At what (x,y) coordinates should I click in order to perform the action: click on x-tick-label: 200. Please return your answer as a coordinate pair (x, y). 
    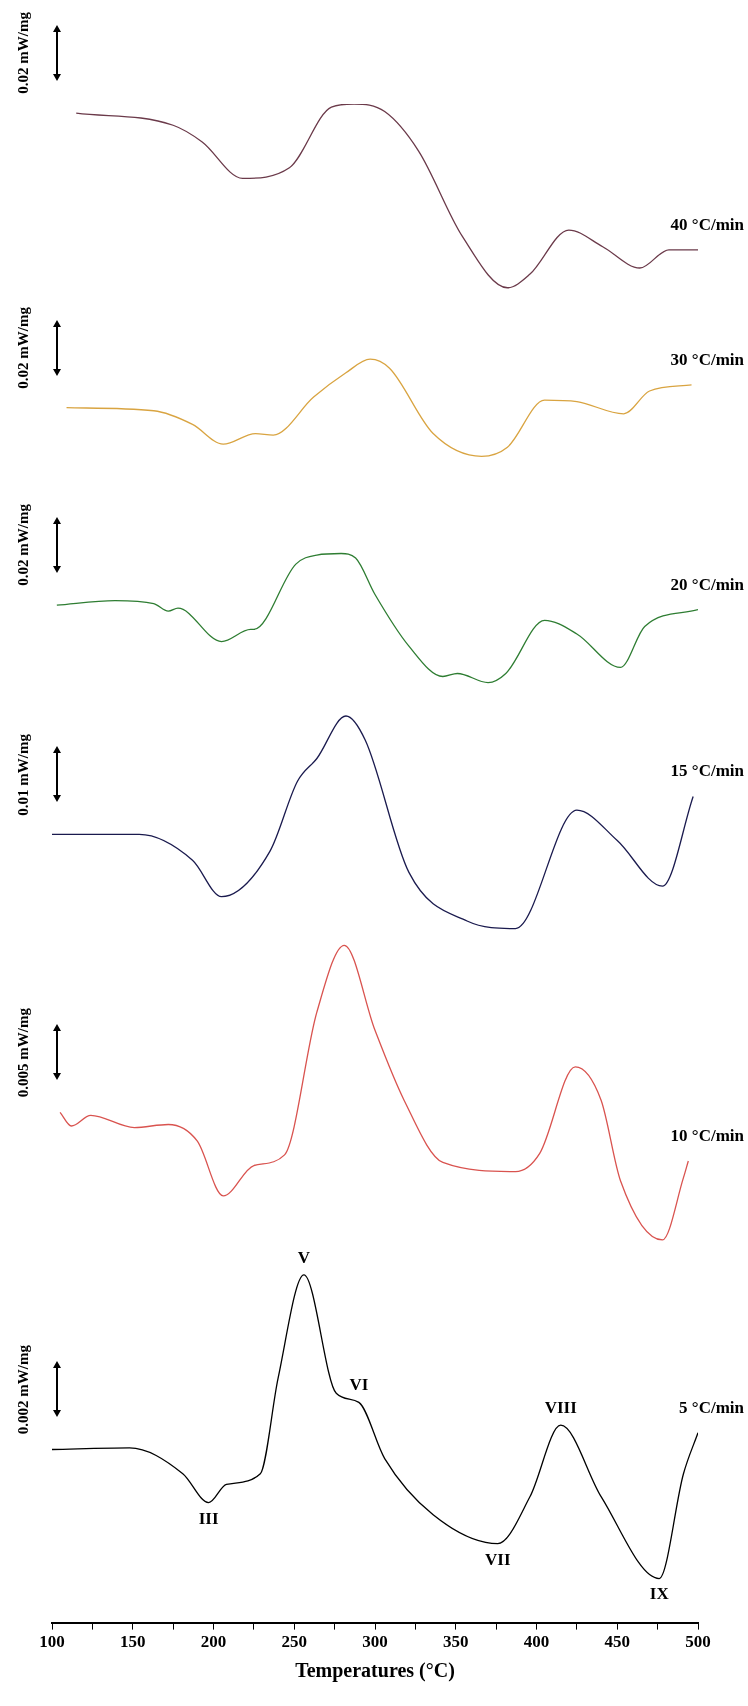
    Looking at the image, I should click on (213, 1642).